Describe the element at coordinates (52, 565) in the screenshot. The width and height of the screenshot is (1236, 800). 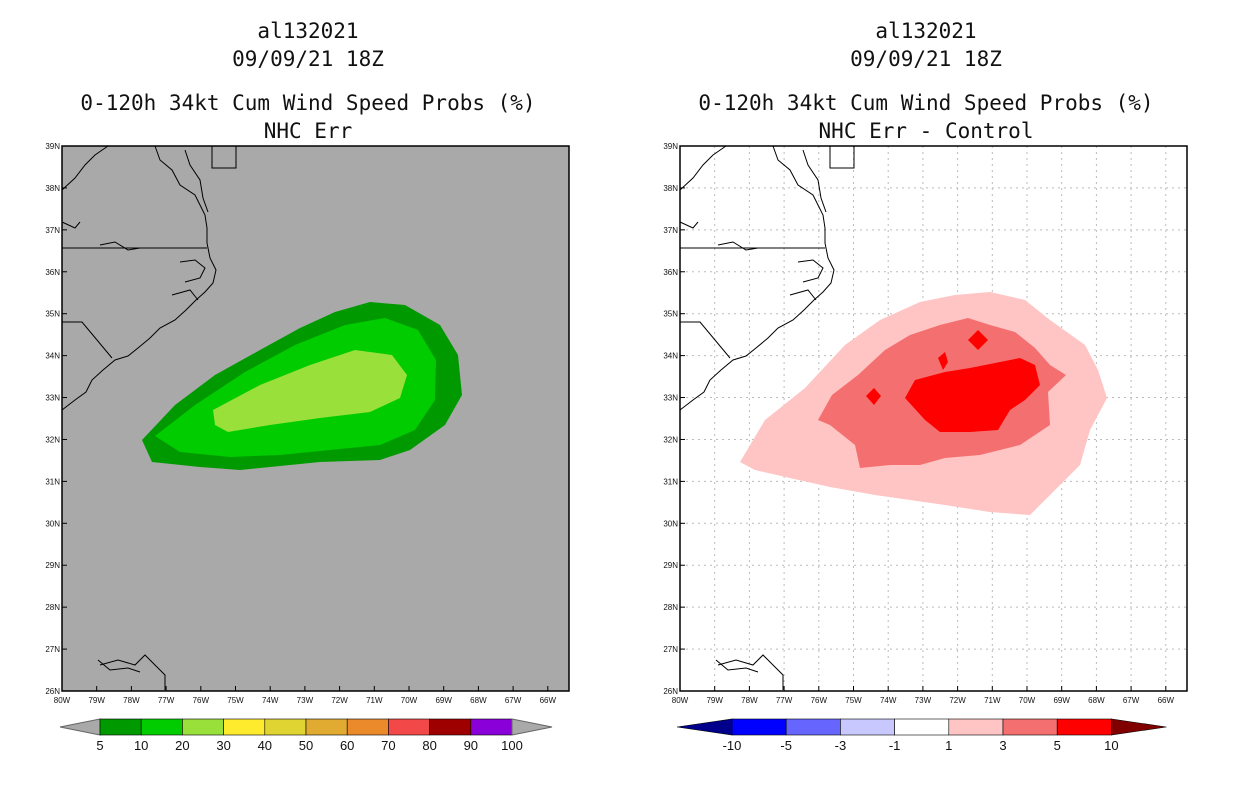
I see `left-lat-label: 29N` at that location.